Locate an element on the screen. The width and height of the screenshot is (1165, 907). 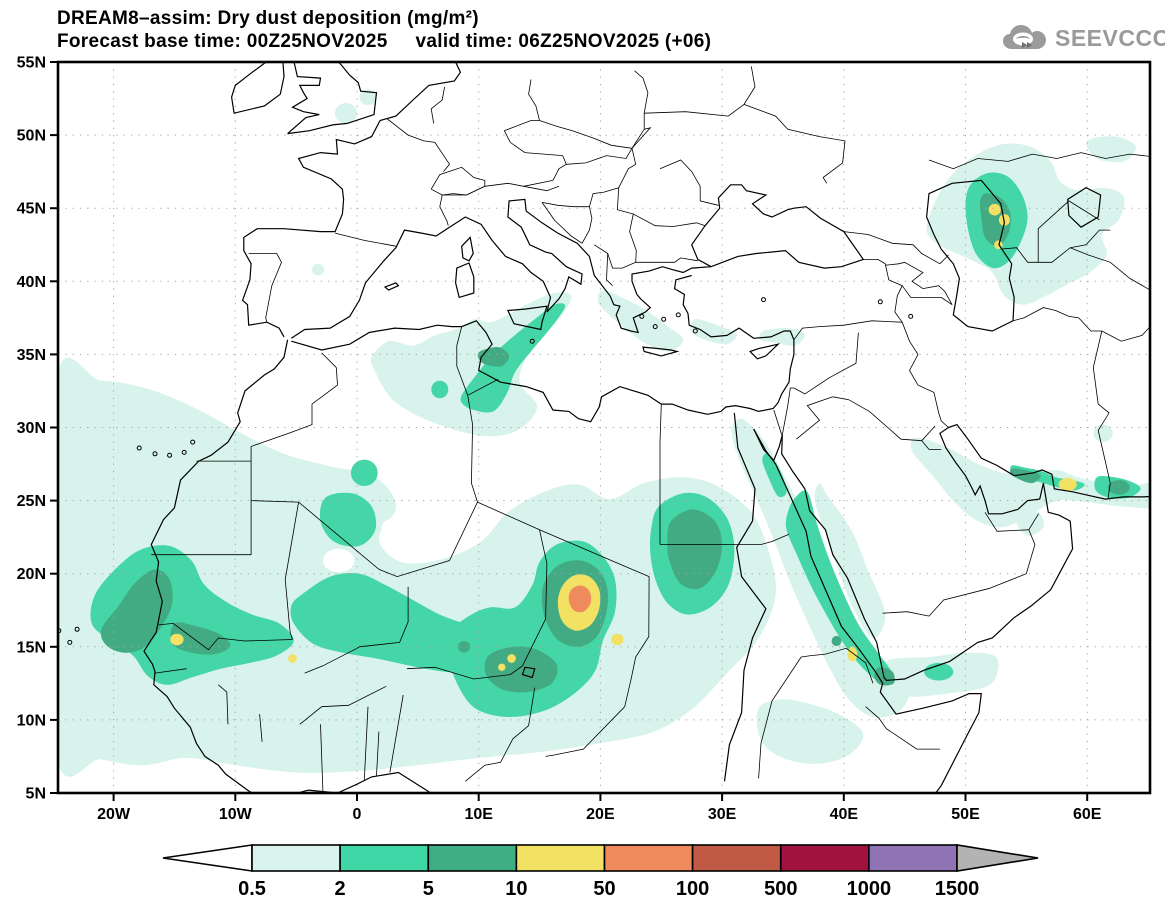
lat-tick-label: 5N is located at coordinates (36, 794).